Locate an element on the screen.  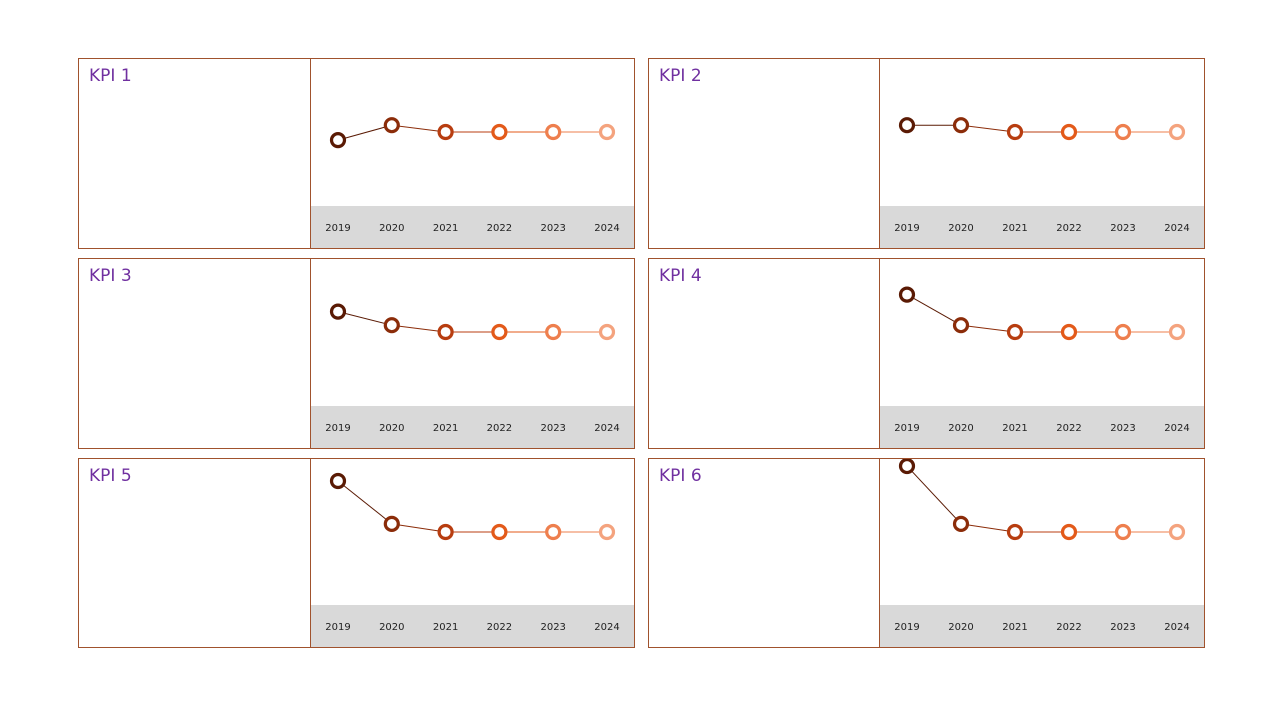
kpi-panel-3: KPI 3 2019 2020 2021 2022 2023 2024 is located at coordinates (356, 353).